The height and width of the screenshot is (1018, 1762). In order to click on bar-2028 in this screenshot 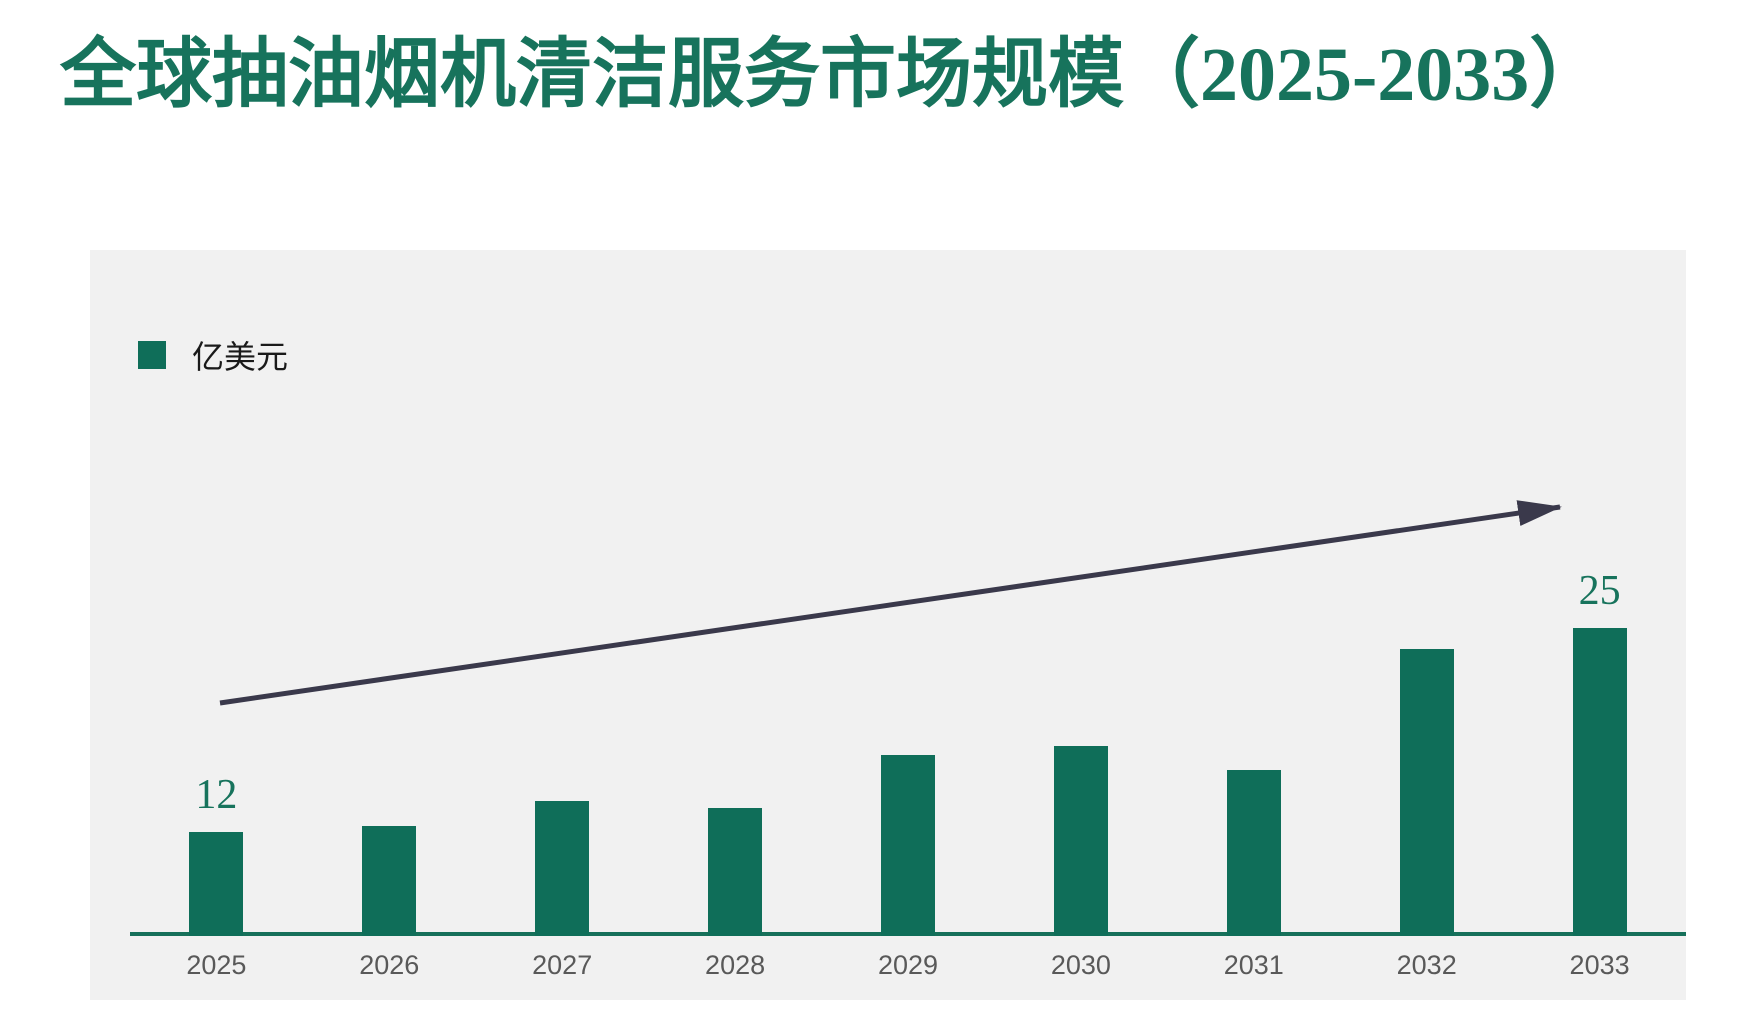, I will do `click(735, 872)`.